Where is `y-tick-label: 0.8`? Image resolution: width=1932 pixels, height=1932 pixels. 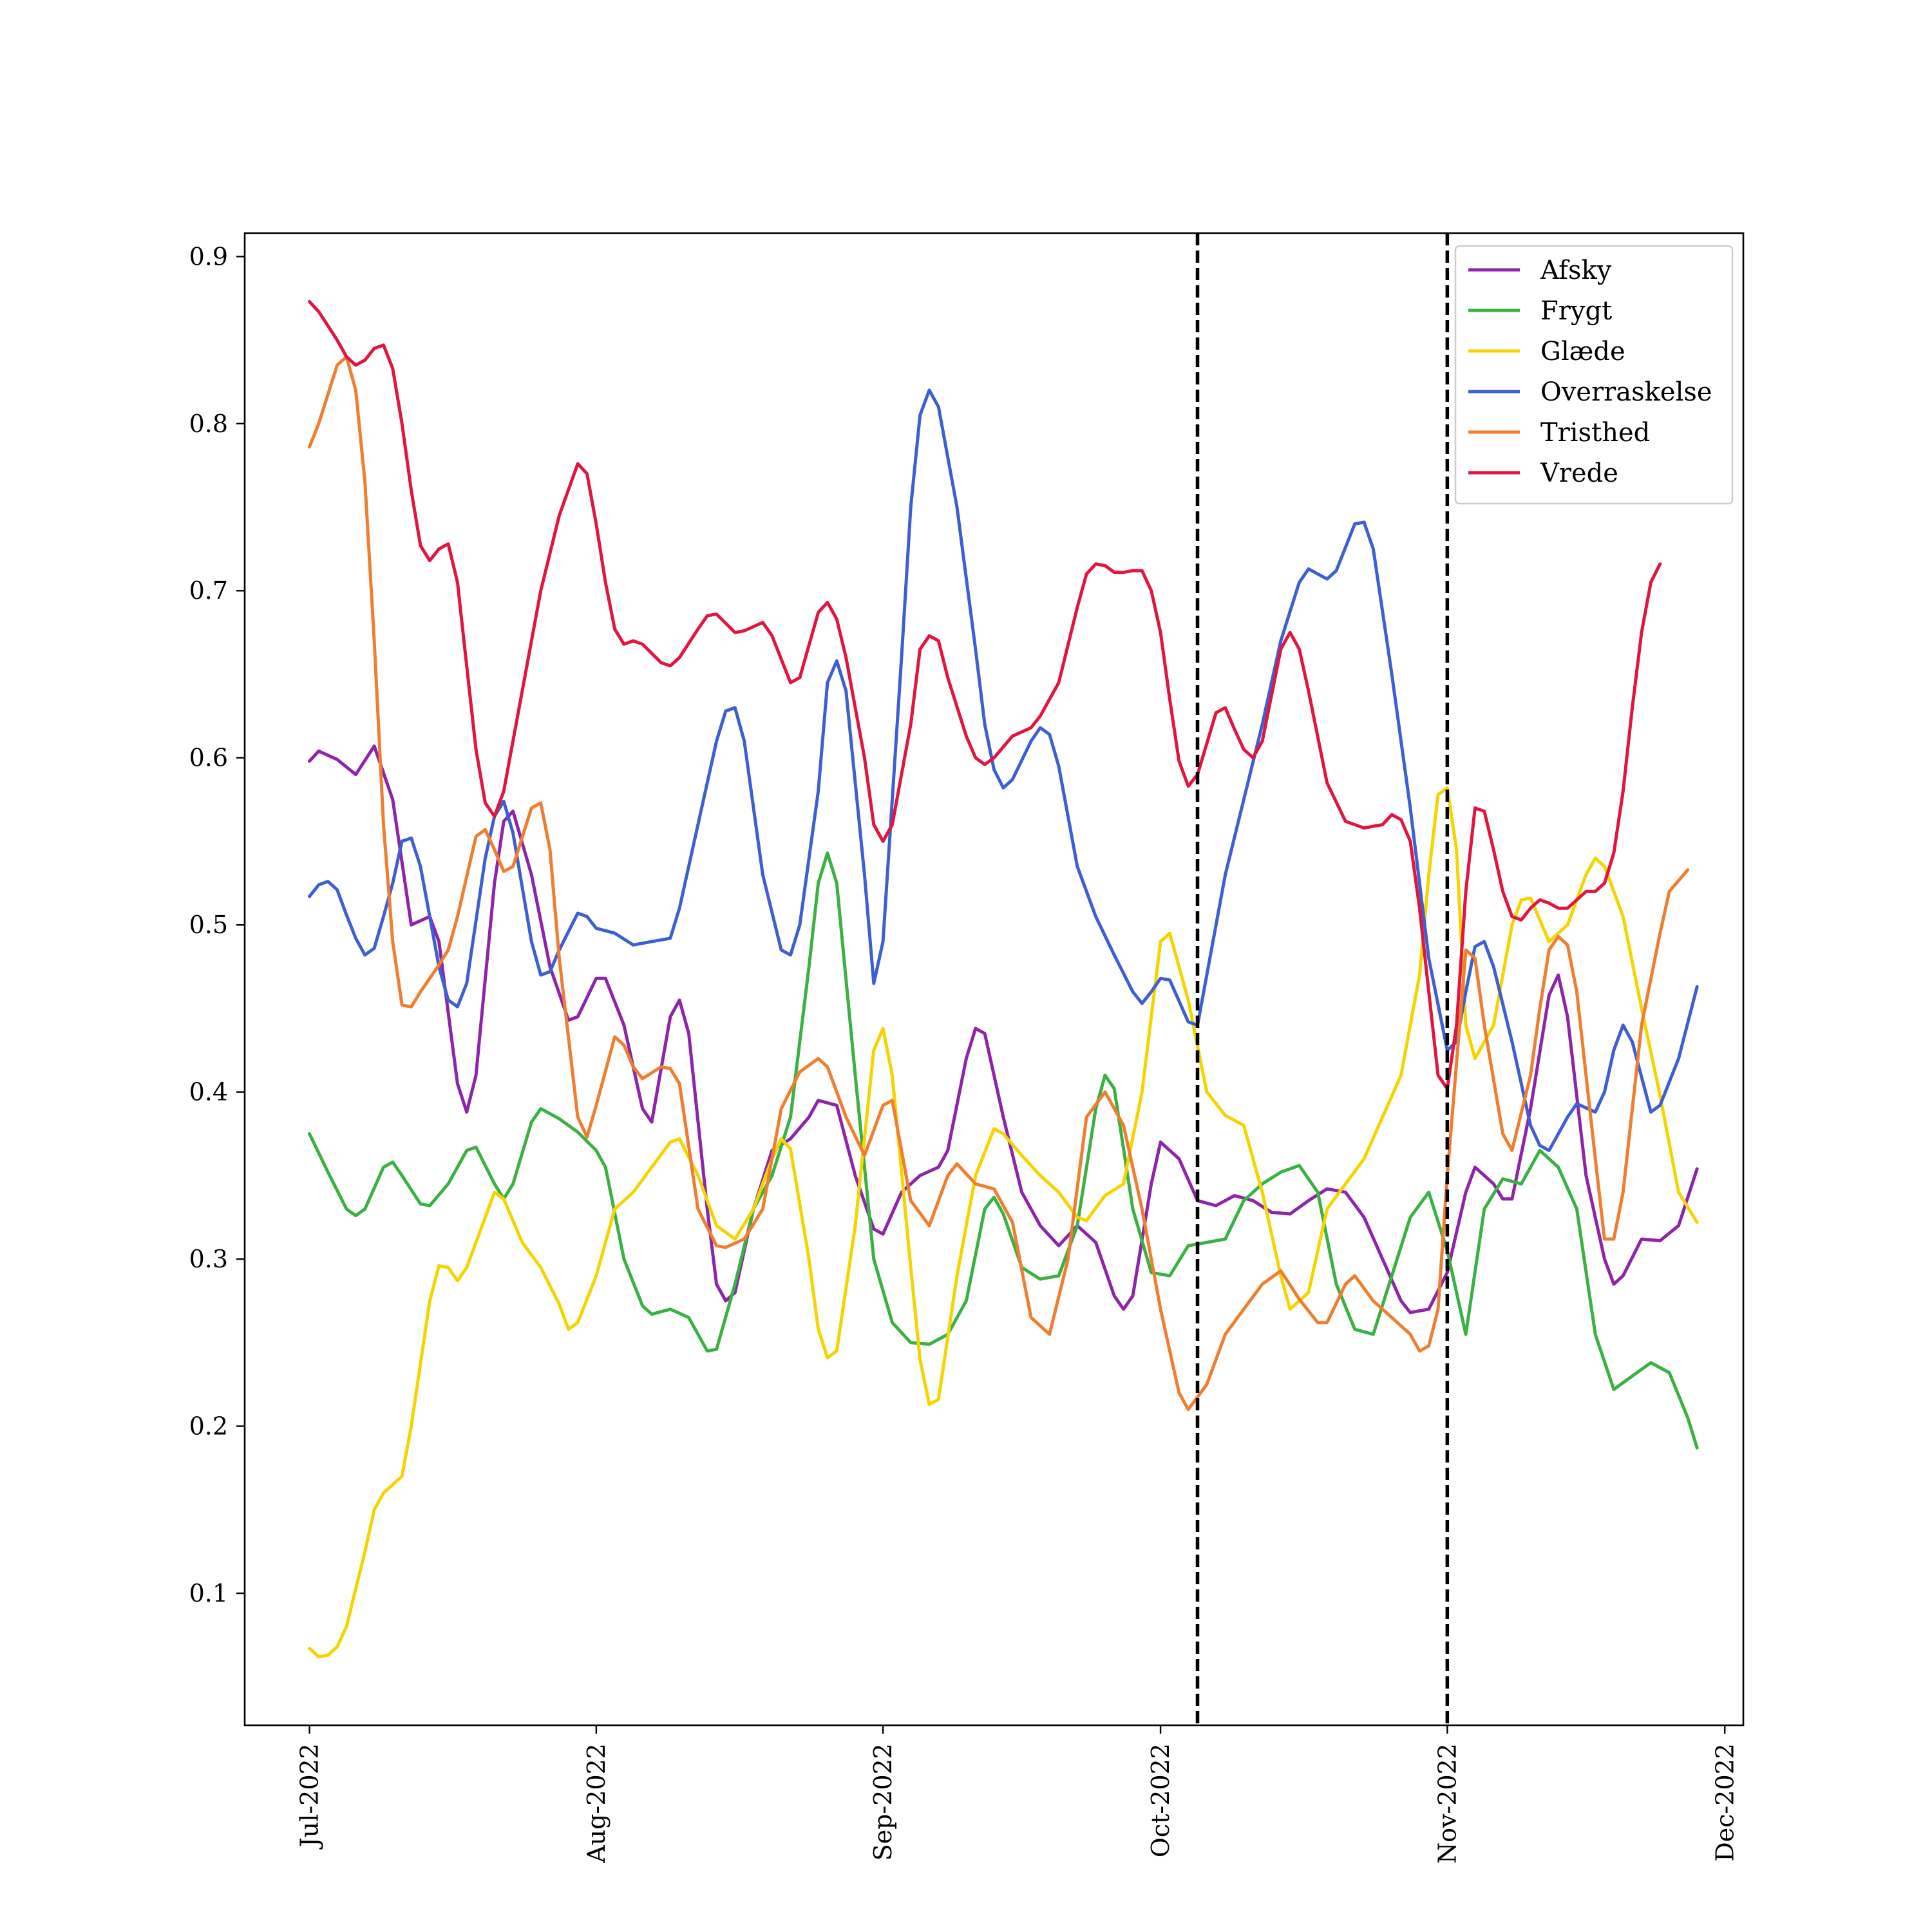 y-tick-label: 0.8 is located at coordinates (208, 424).